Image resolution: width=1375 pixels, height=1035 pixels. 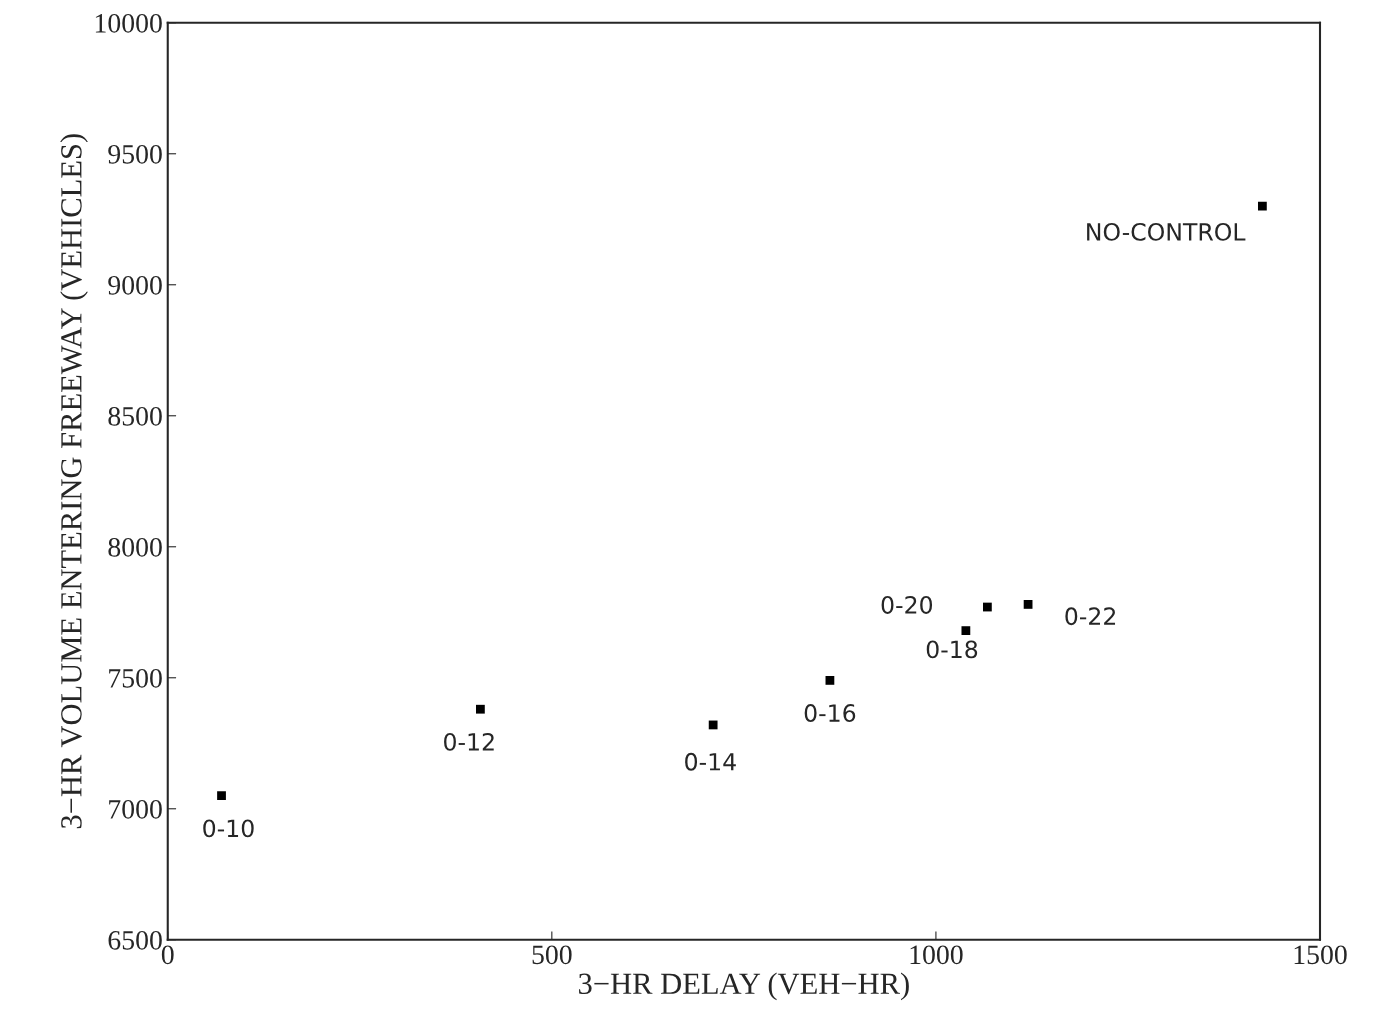 I want to click on y-tick-label: 7000, so click(x=135, y=809).